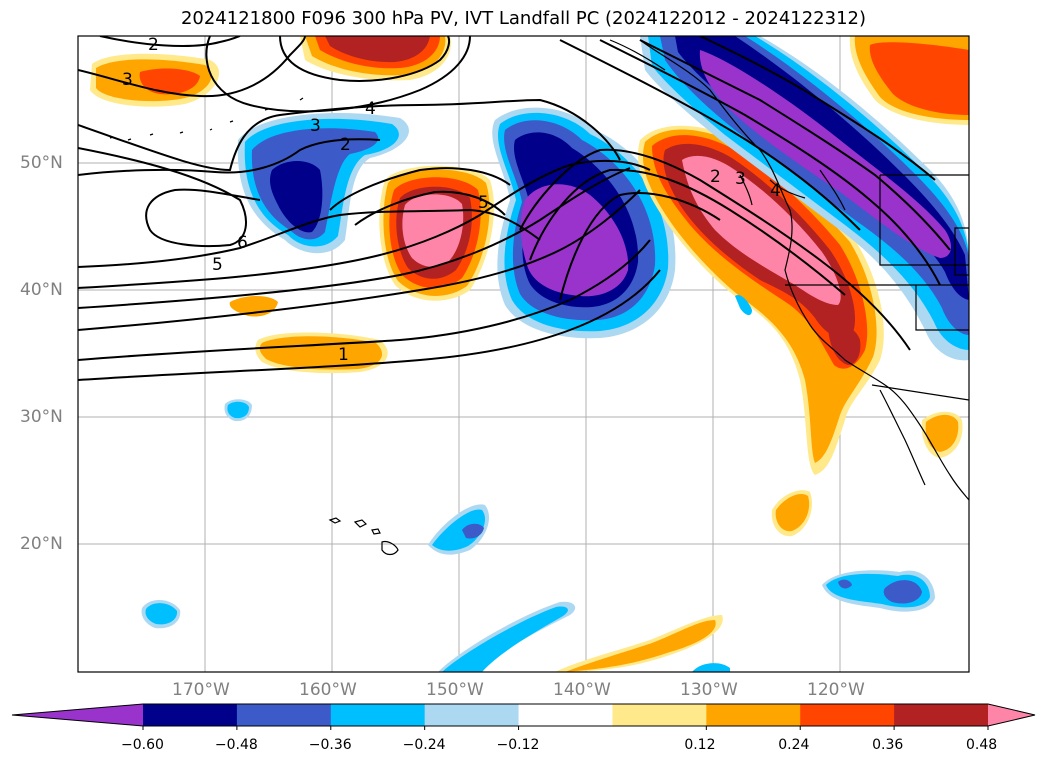 The height and width of the screenshot is (765, 1047). Describe the element at coordinates (41, 417) in the screenshot. I see `lat-label: 30°N` at that location.